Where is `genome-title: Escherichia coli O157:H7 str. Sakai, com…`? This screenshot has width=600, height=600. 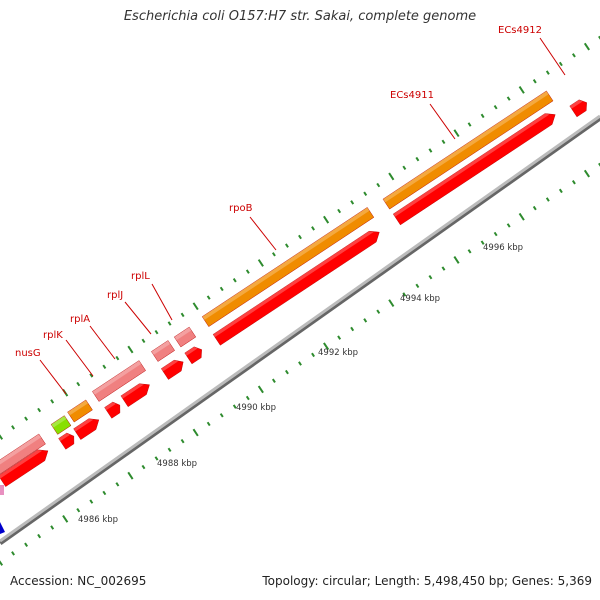
genome-title: Escherichia coli O157:H7 str. Sakai, com… is located at coordinates (300, 16).